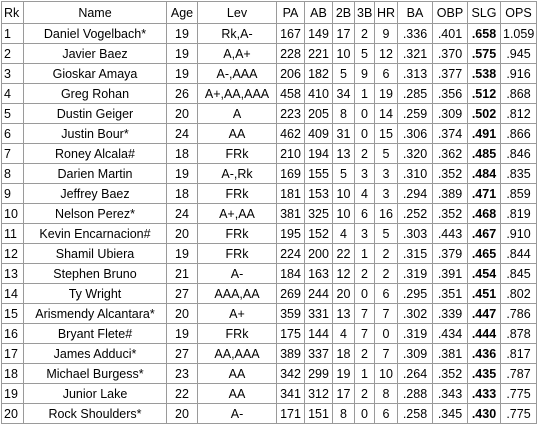  Describe the element at coordinates (364, 413) in the screenshot. I see `table-cell: 0` at that location.